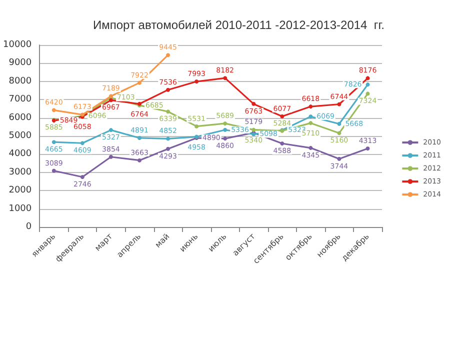 This screenshot has width=450, height=337. Describe the element at coordinates (20, 117) in the screenshot. I see `y-tick-label: 6000` at that location.